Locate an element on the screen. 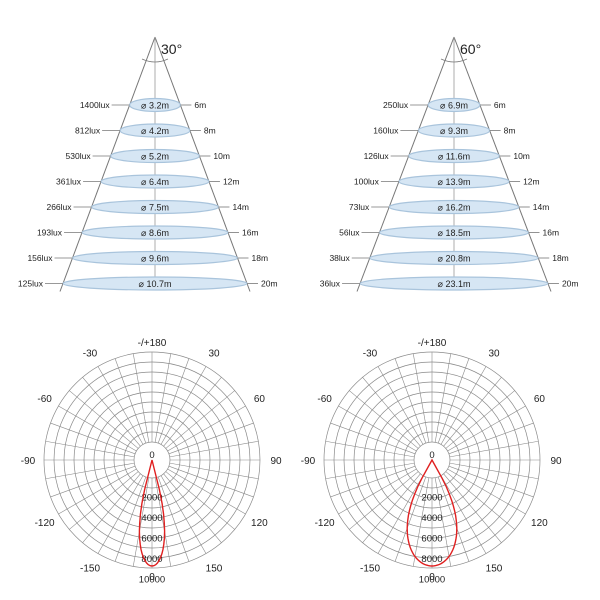 Image resolution: width=600 pixels, height=600 pixels. radial-value-label: 4000 is located at coordinates (151, 518).